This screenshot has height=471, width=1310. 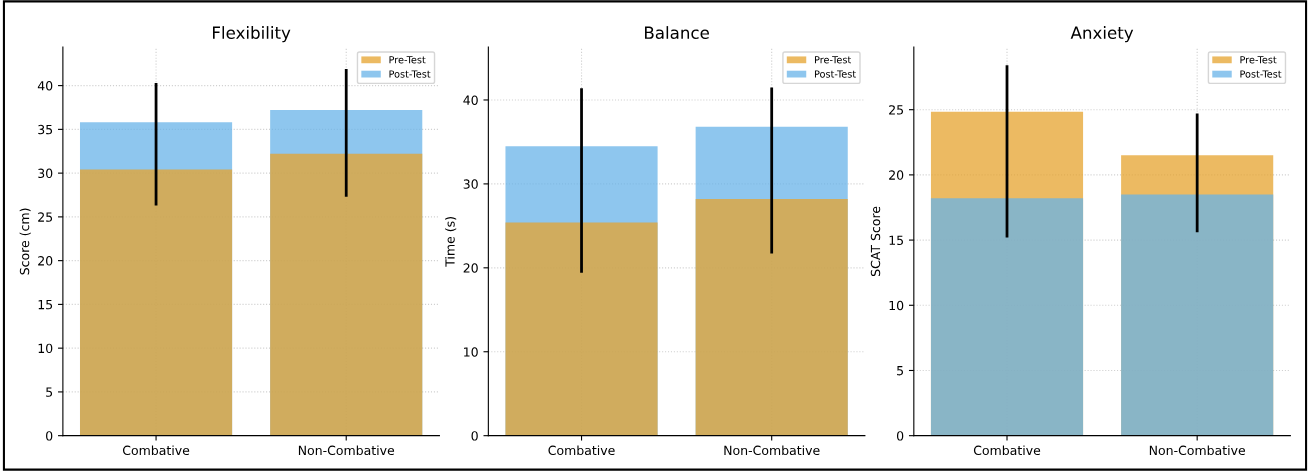 I want to click on chart-title: Flexibility, so click(x=252, y=34).